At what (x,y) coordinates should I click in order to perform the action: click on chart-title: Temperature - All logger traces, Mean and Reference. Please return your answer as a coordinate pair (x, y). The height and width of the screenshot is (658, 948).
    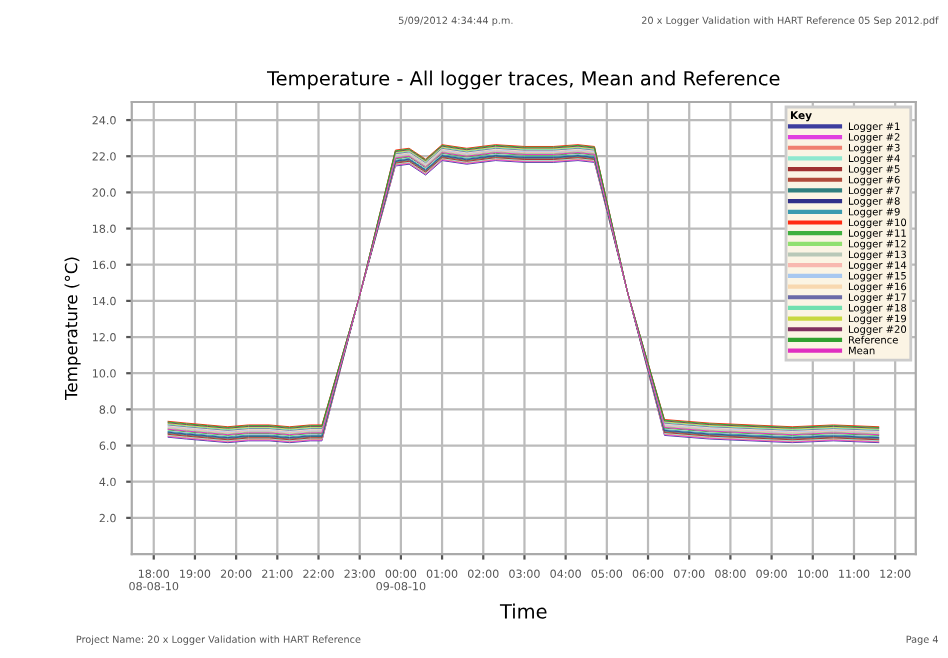
    Looking at the image, I should click on (523, 80).